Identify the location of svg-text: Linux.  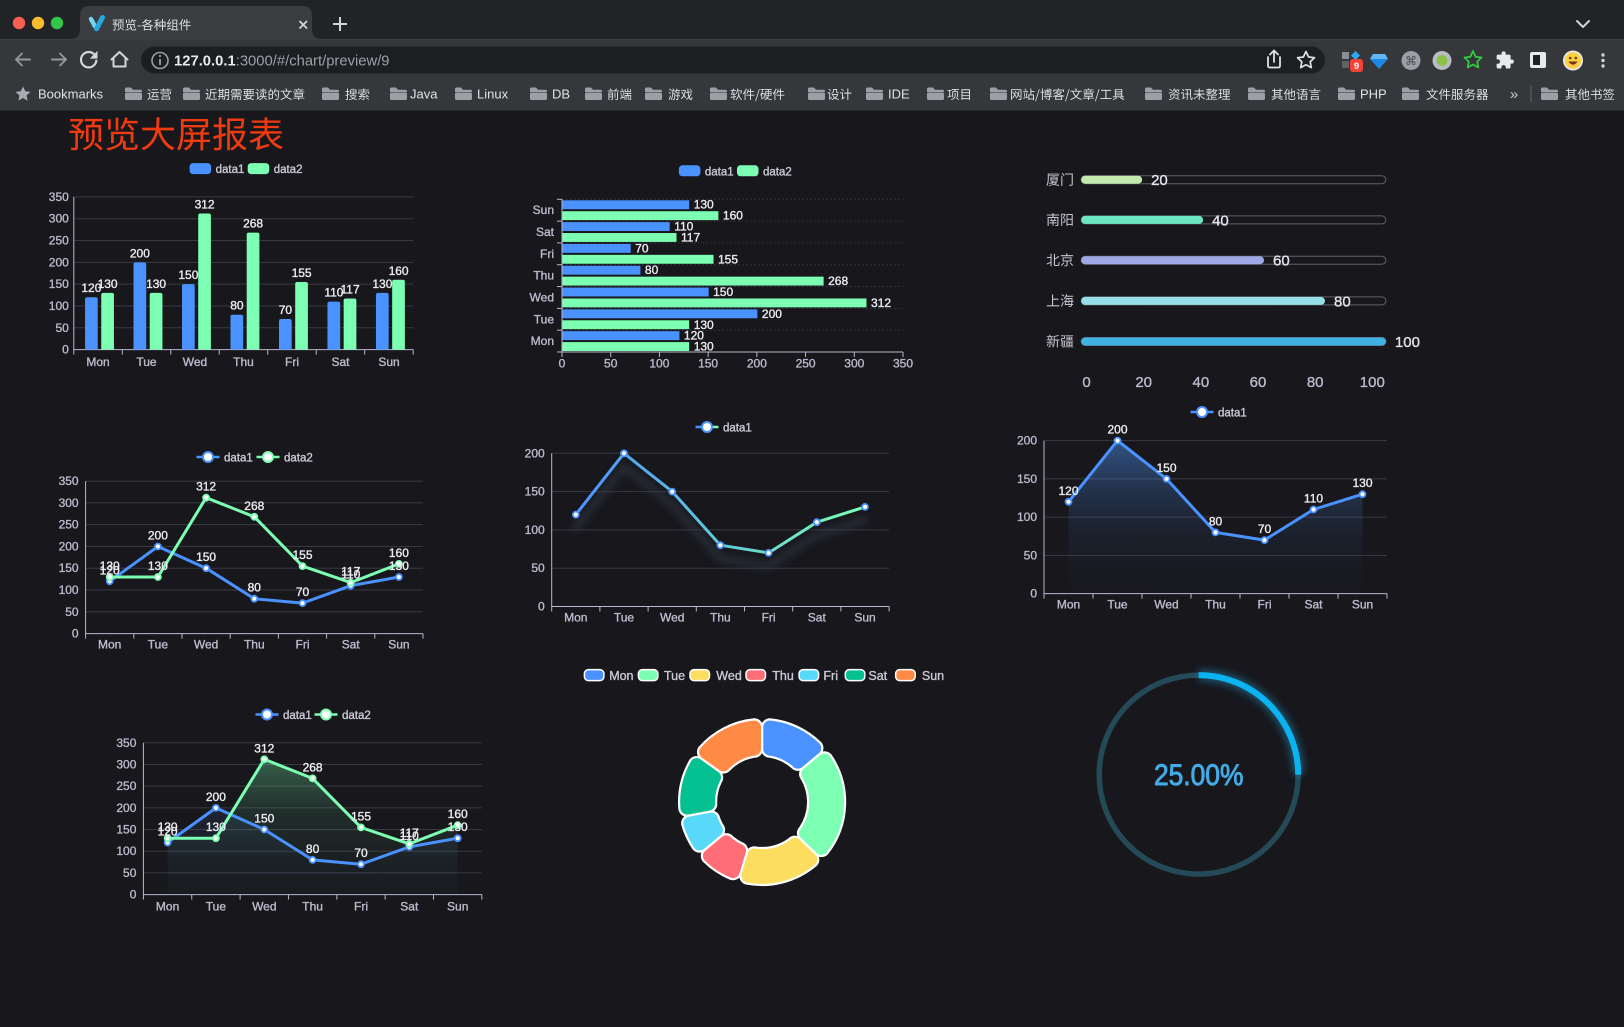
(493, 94).